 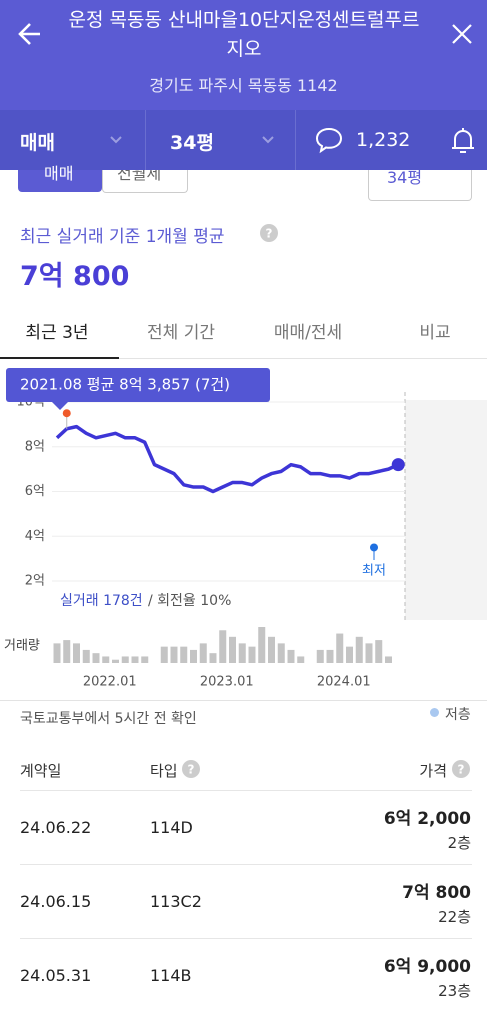 What do you see at coordinates (189, 601) in the screenshot?
I see `turnover: / 회전율 10%` at bounding box center [189, 601].